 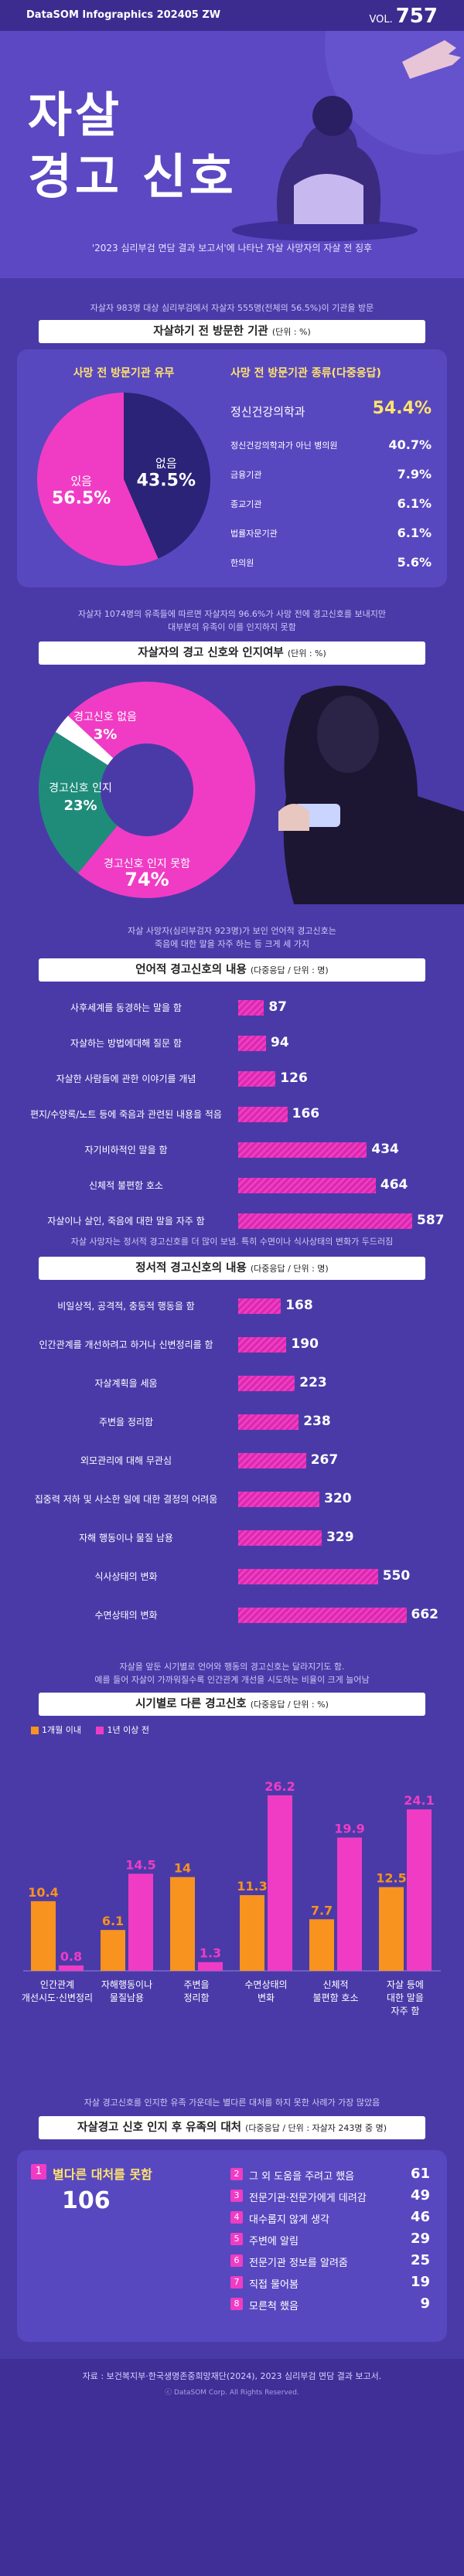 I want to click on coping-label: 주변에 알림, so click(x=274, y=2242).